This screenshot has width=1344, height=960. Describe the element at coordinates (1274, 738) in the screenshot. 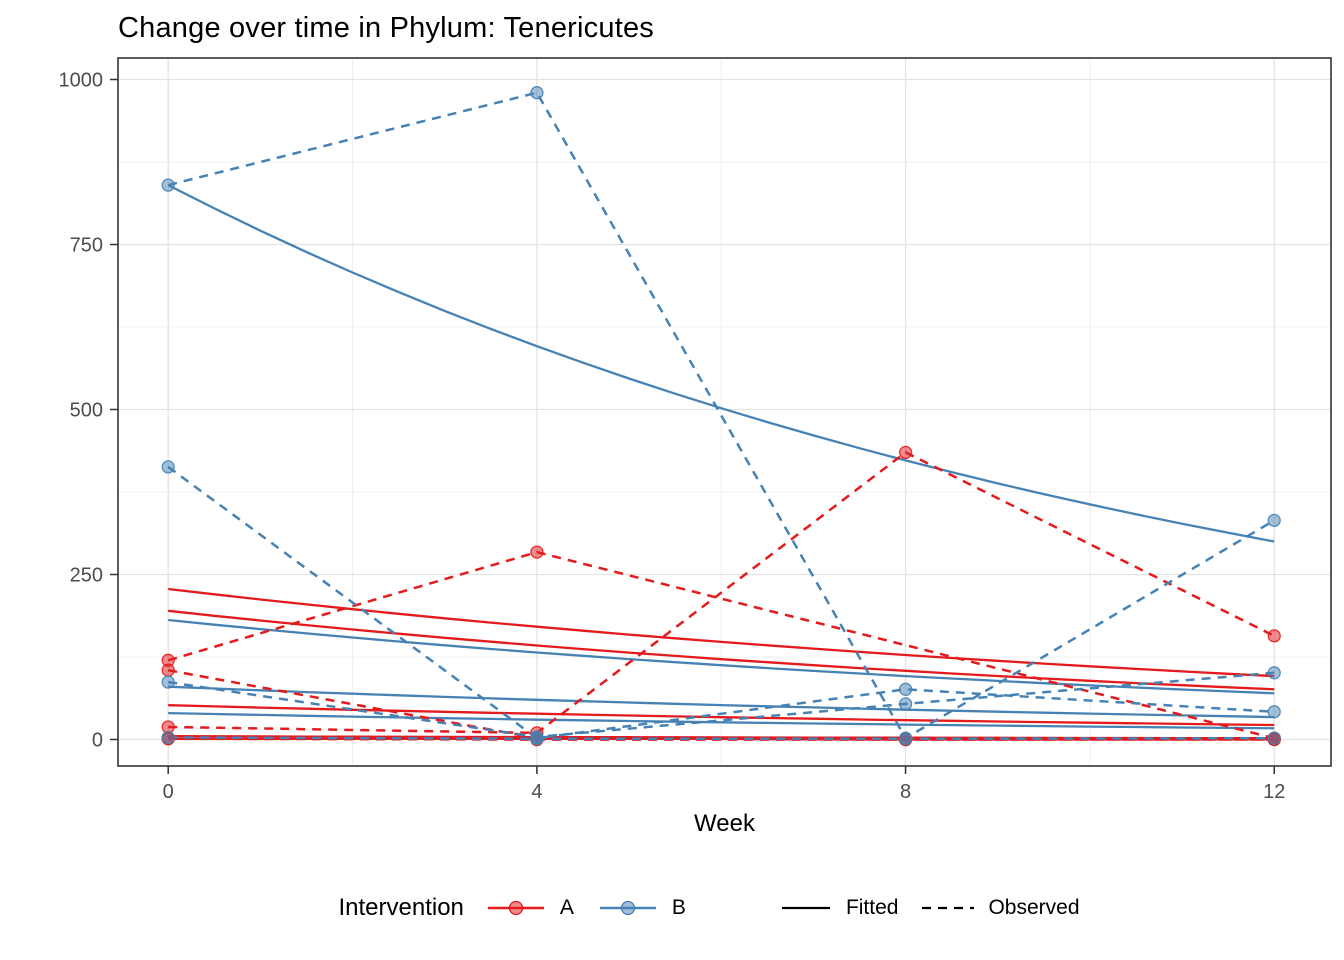

I see `point-B4-w12` at that location.